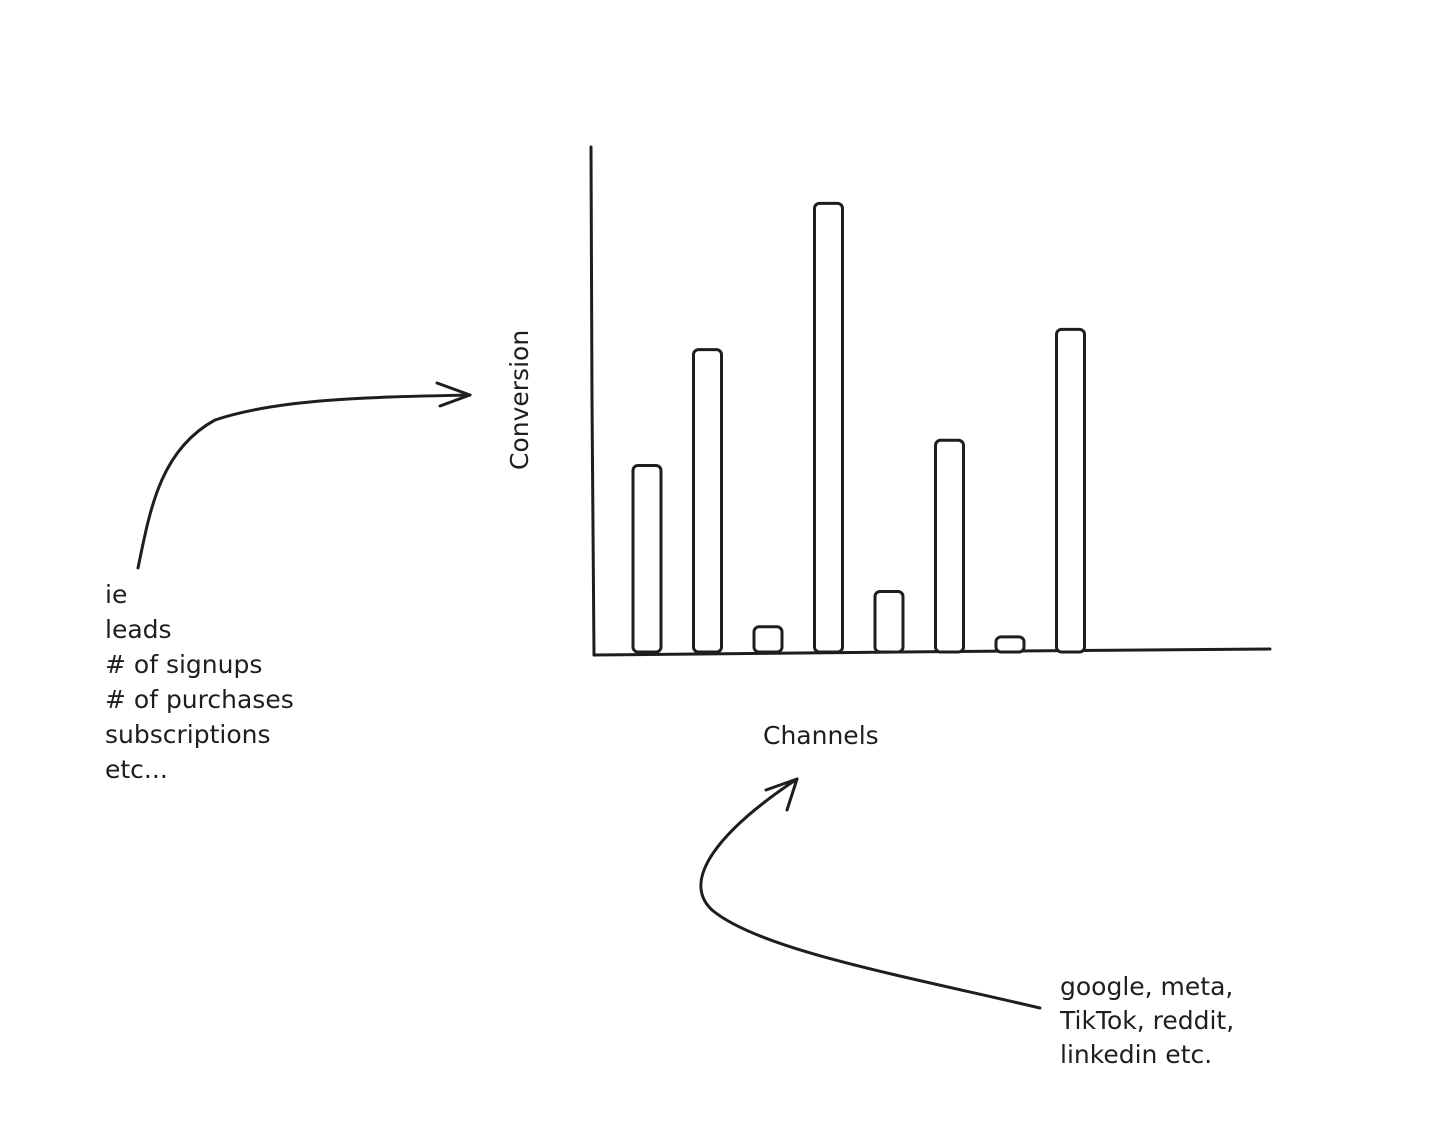 The height and width of the screenshot is (1142, 1456). Describe the element at coordinates (199, 699) in the screenshot. I see `conversion-example-line: # of purchases` at that location.